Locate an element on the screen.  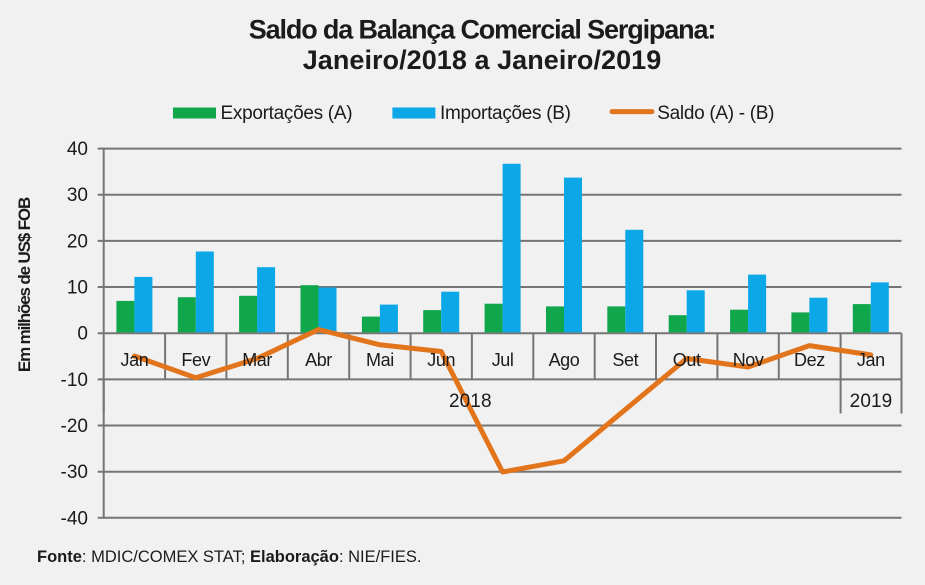
svg-text: Out is located at coordinates (687, 360).